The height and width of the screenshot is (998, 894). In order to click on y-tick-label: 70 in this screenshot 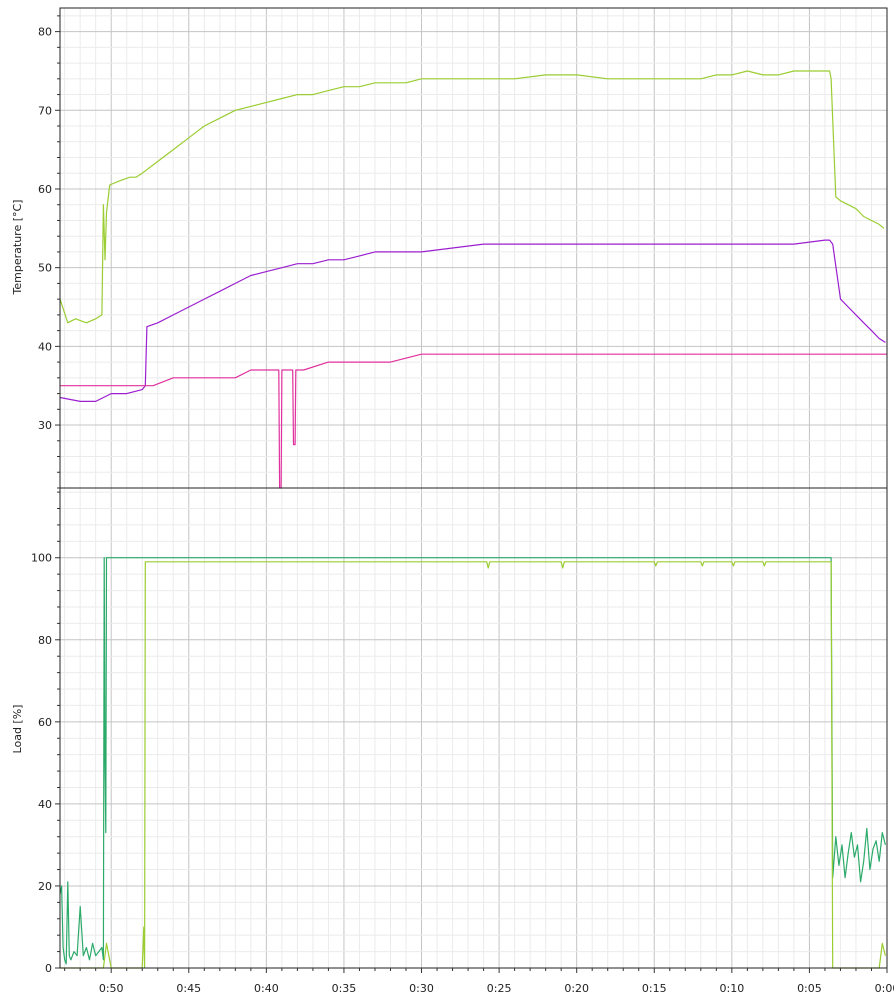, I will do `click(45, 110)`.